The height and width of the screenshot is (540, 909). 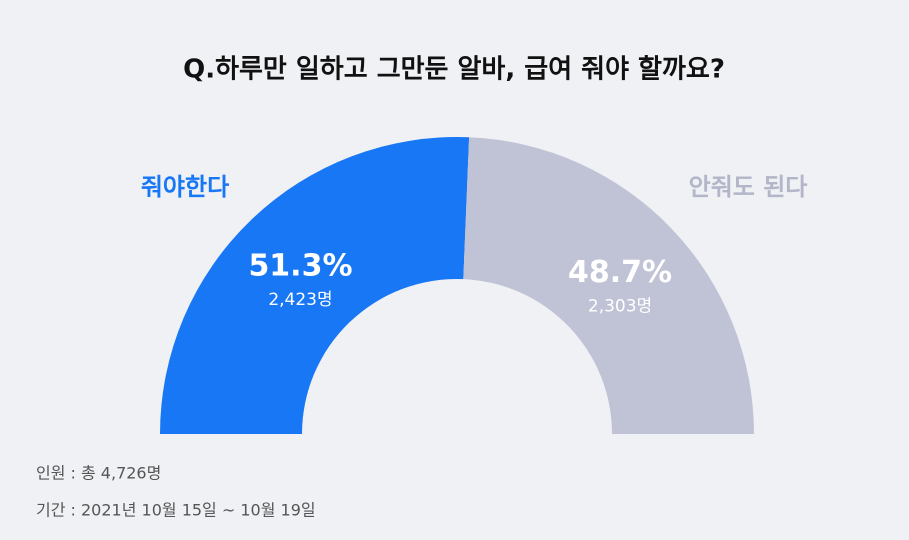 I want to click on value-label: 51.3%, so click(x=300, y=265).